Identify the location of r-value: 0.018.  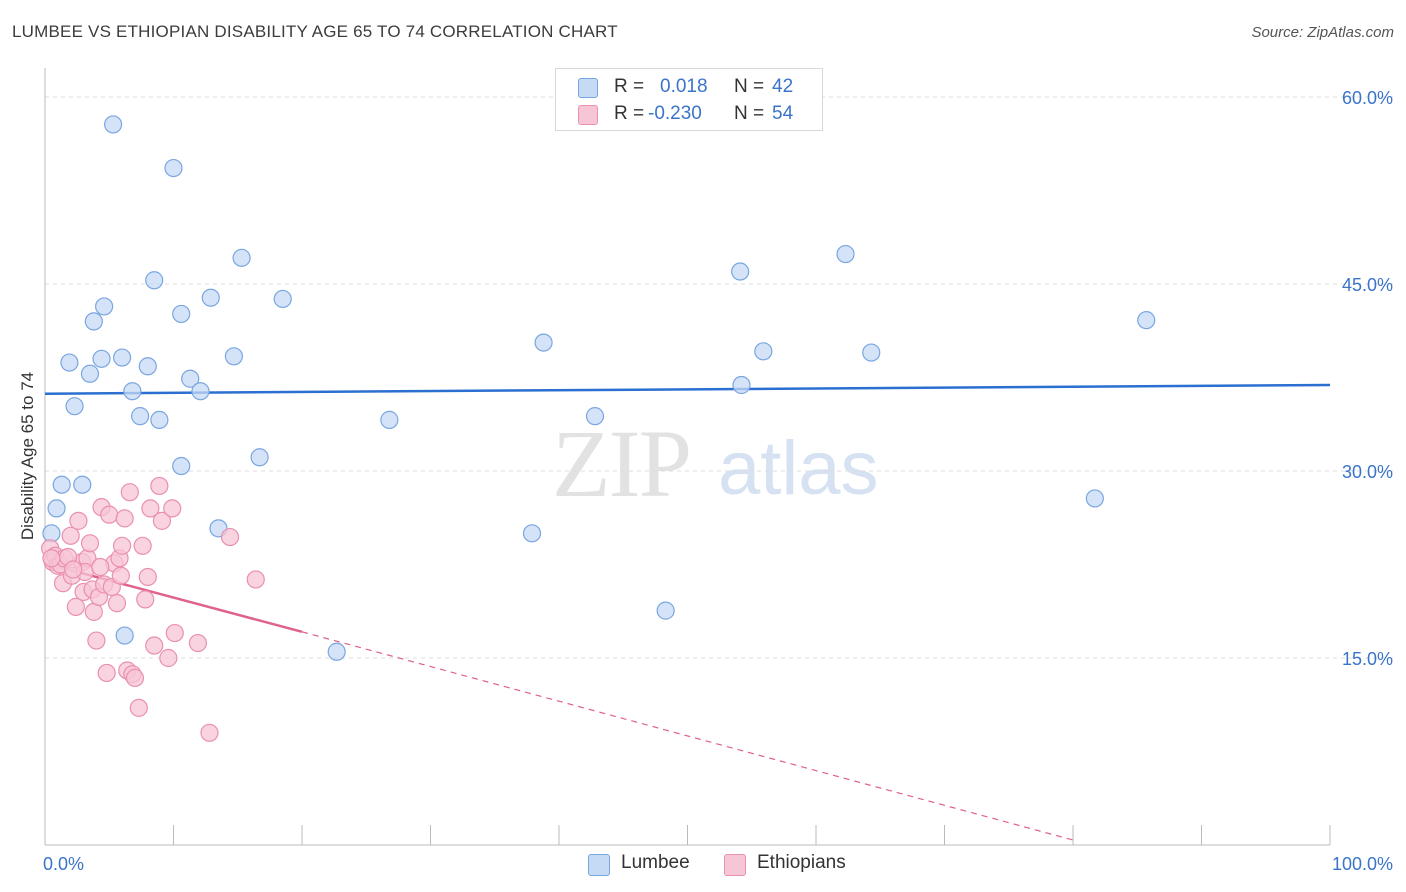
(684, 86).